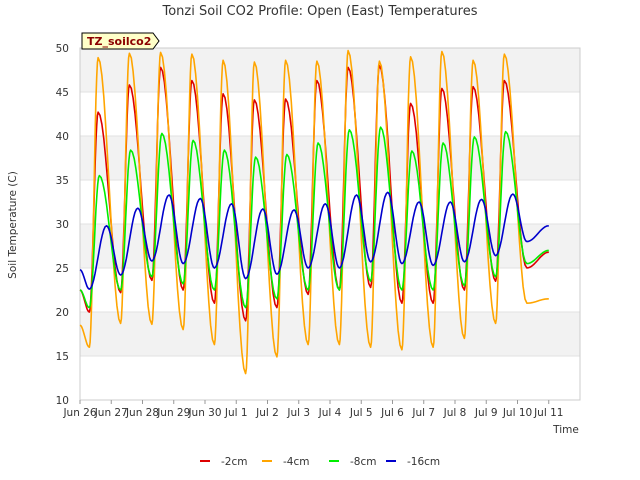 The width and height of the screenshot is (640, 480). I want to click on x-tick-label: Jul 1, so click(236, 413).